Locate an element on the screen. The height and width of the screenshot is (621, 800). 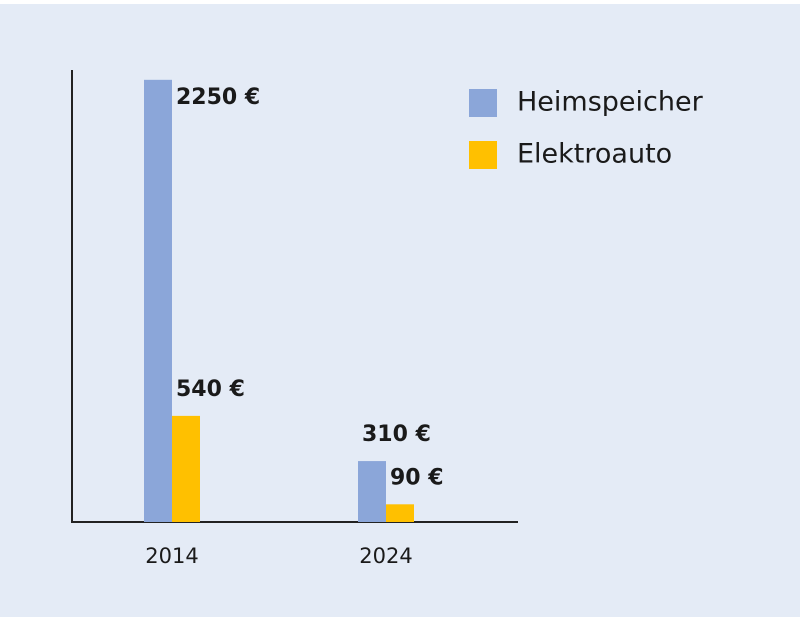
x-tick-label: 2024 is located at coordinates (385, 556).